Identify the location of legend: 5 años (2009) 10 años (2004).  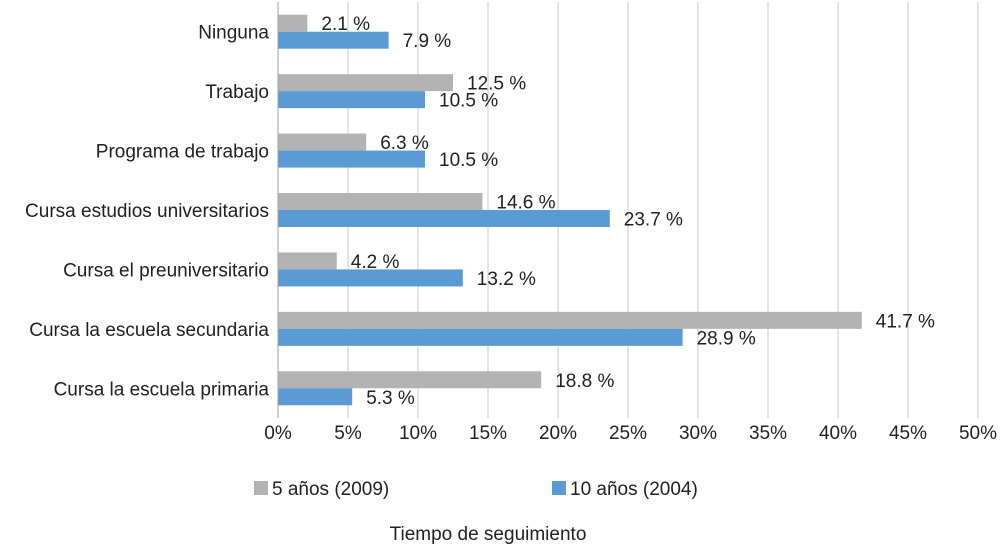
(476, 489).